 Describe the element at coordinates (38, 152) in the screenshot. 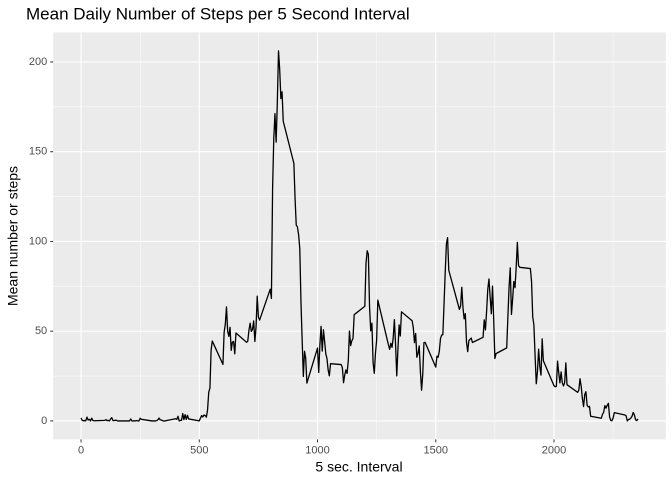

I see `y-tick-label: 150` at that location.